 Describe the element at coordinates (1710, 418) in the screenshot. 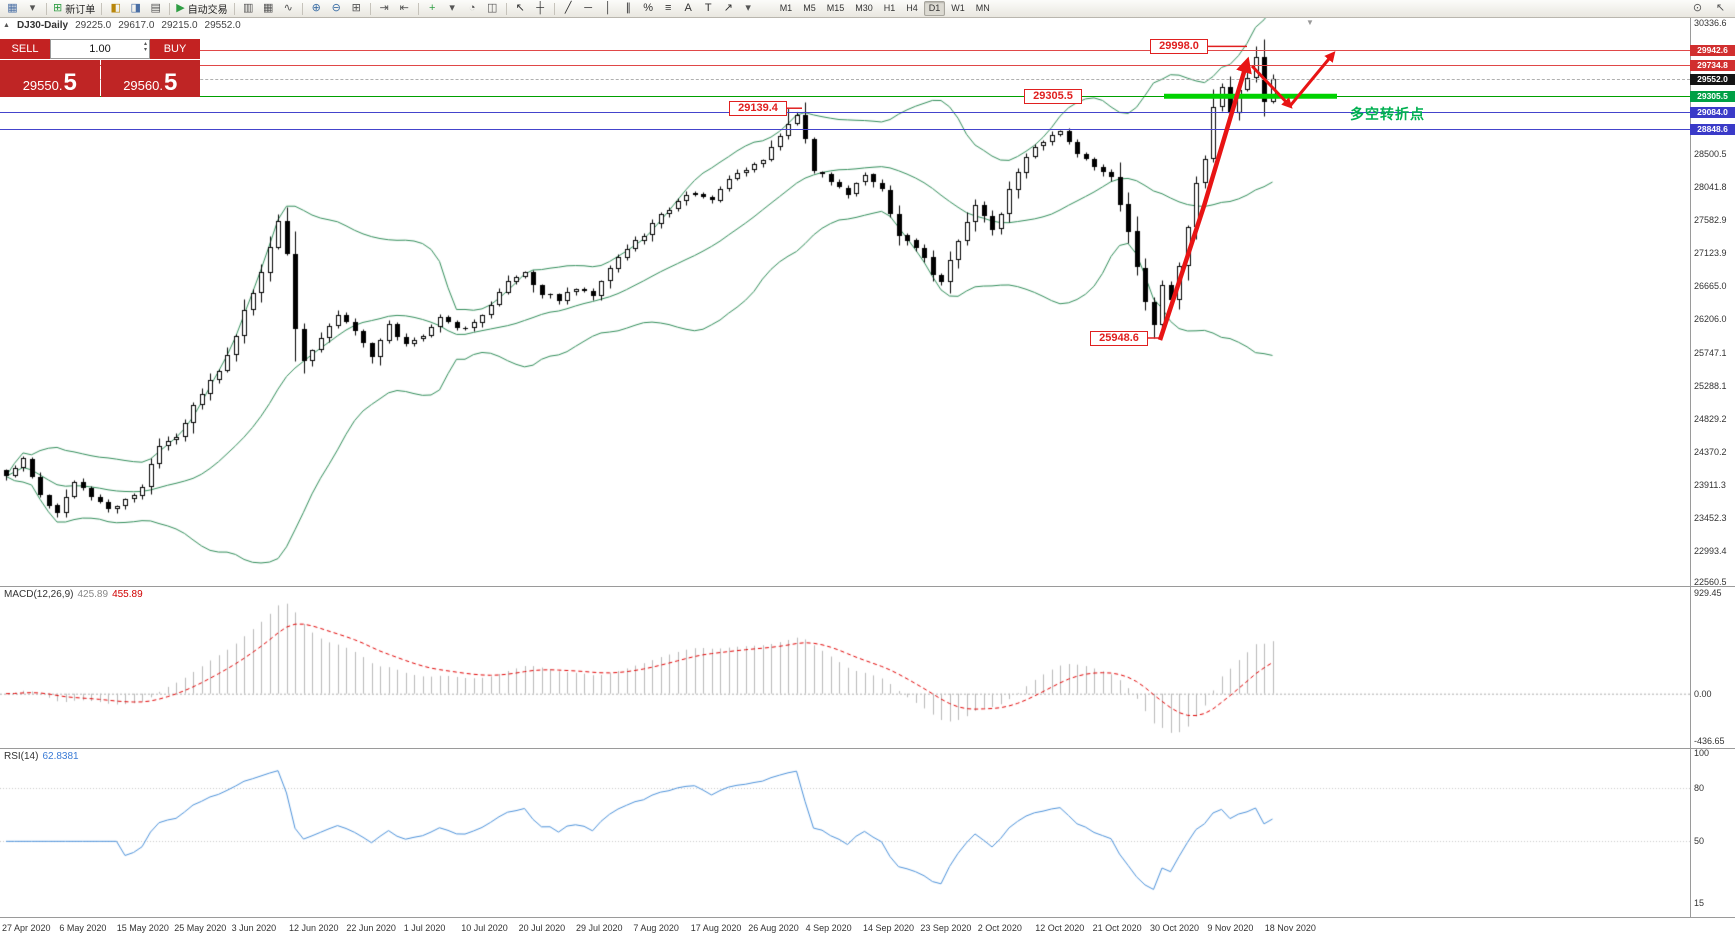

I see `price-axis-tick: 24829.2` at that location.